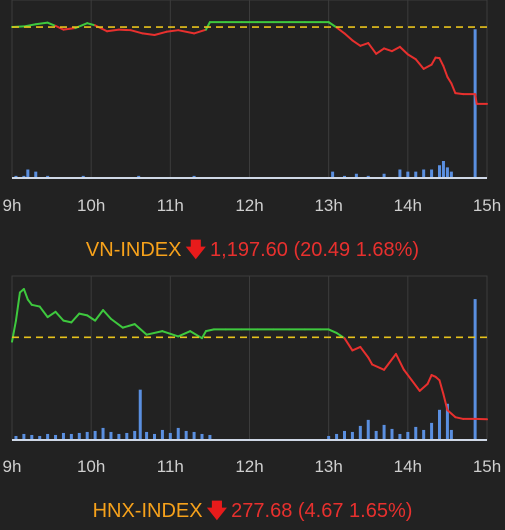 The height and width of the screenshot is (530, 505). I want to click on hnx-index-value: 277.68 (4.67 1.65%), so click(321, 511).